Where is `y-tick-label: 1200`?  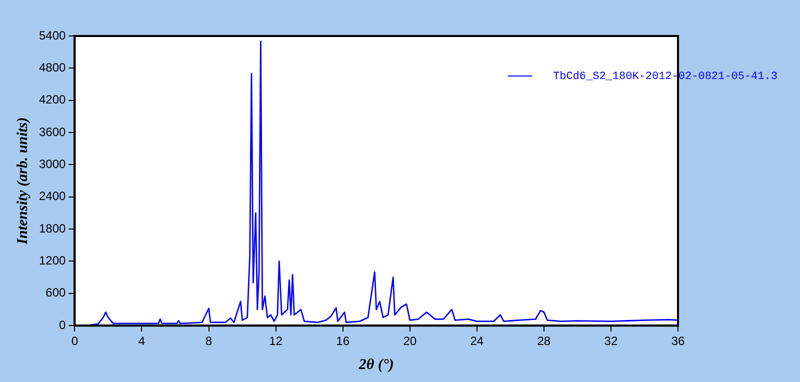
y-tick-label: 1200 is located at coordinates (52, 261).